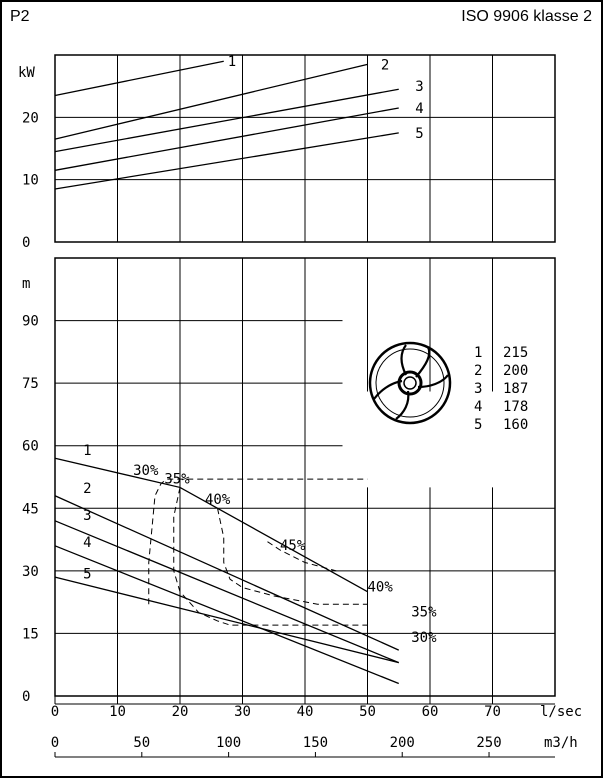 The width and height of the screenshot is (603, 783). What do you see at coordinates (305, 712) in the screenshot?
I see `x-axis-lsec-tick-label: 40` at bounding box center [305, 712].